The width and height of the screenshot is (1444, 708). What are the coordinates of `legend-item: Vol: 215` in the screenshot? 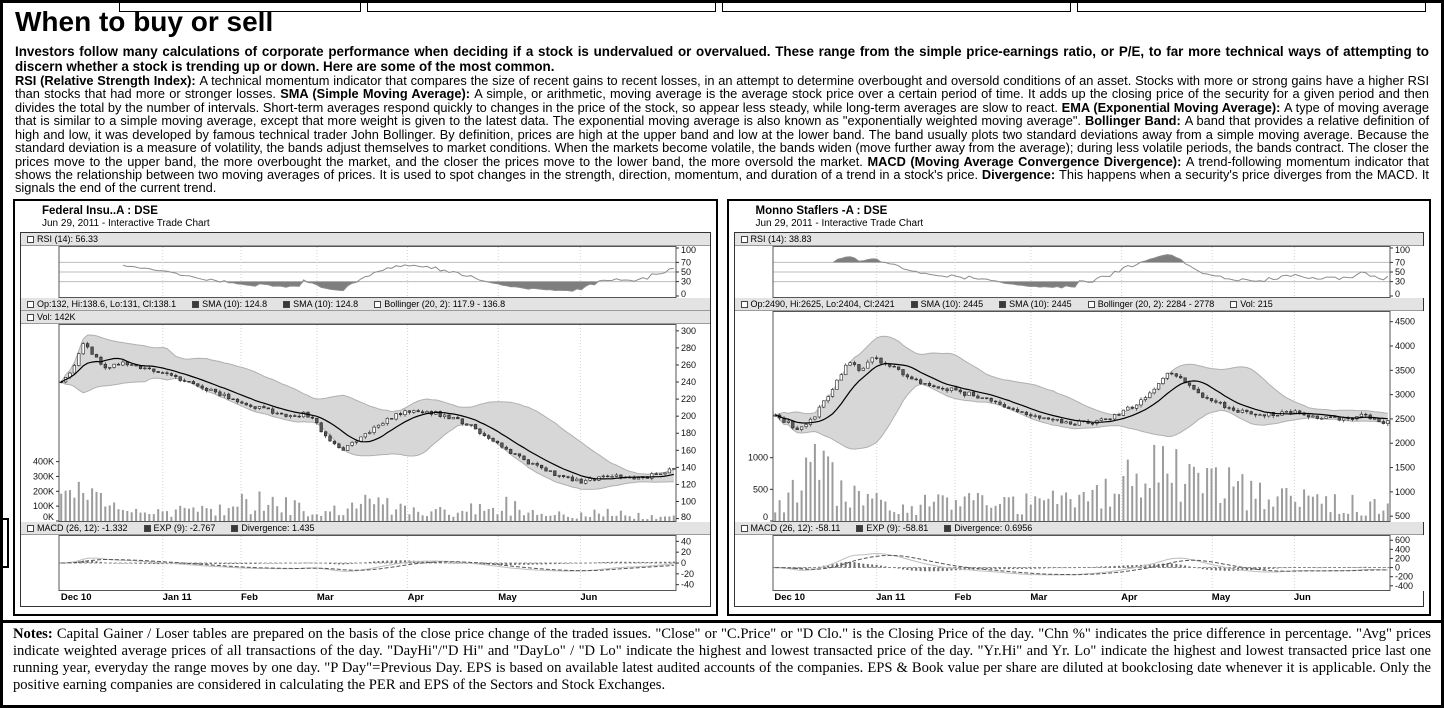 It's located at (1251, 304).